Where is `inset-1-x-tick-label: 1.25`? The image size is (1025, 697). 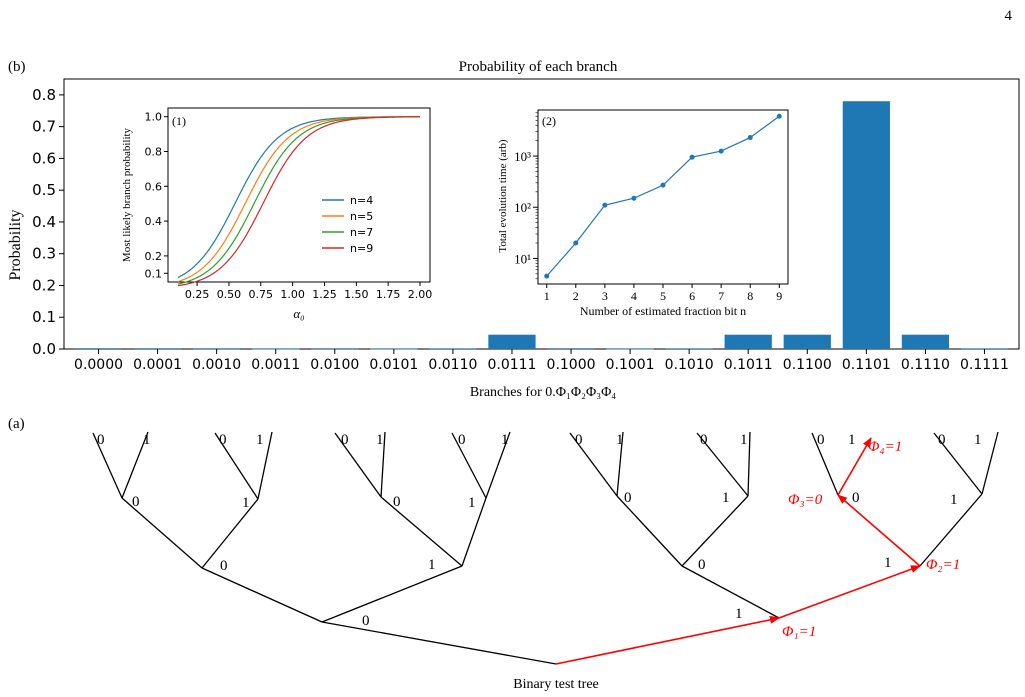 inset-1-x-tick-label: 1.25 is located at coordinates (324, 294).